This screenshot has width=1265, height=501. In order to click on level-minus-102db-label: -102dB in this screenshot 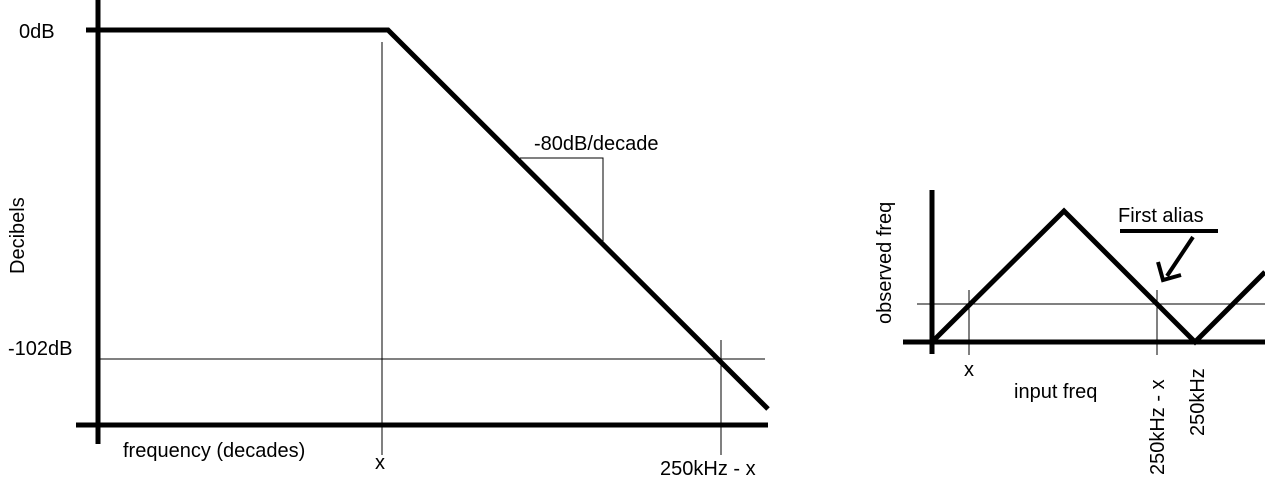, I will do `click(40, 349)`.